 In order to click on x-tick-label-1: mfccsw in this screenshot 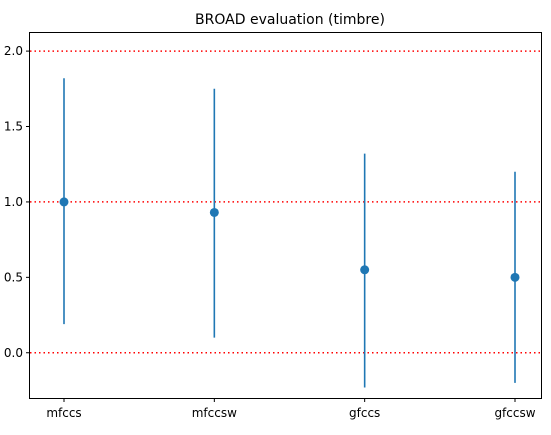, I will do `click(214, 413)`.